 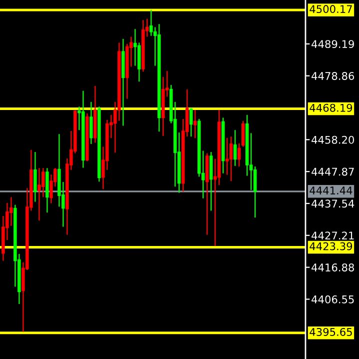 I want to click on y-tick-label: 4427.21, so click(x=333, y=236).